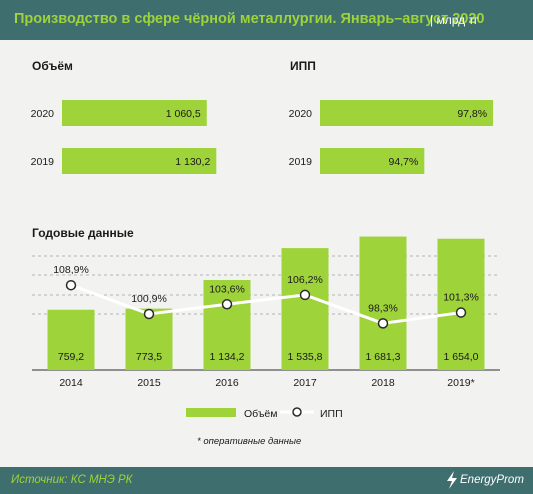 This screenshot has height=494, width=533. I want to click on footnote: * оперативные данные, so click(249, 441).